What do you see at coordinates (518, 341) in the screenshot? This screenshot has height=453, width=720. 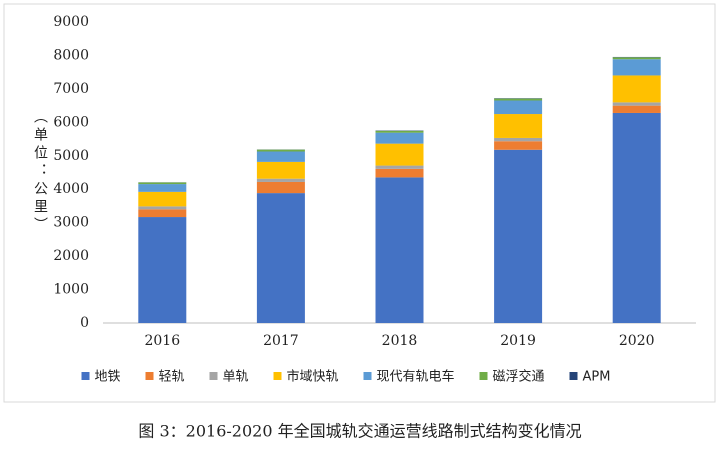 I see `x-tick-label: 2019` at bounding box center [518, 341].